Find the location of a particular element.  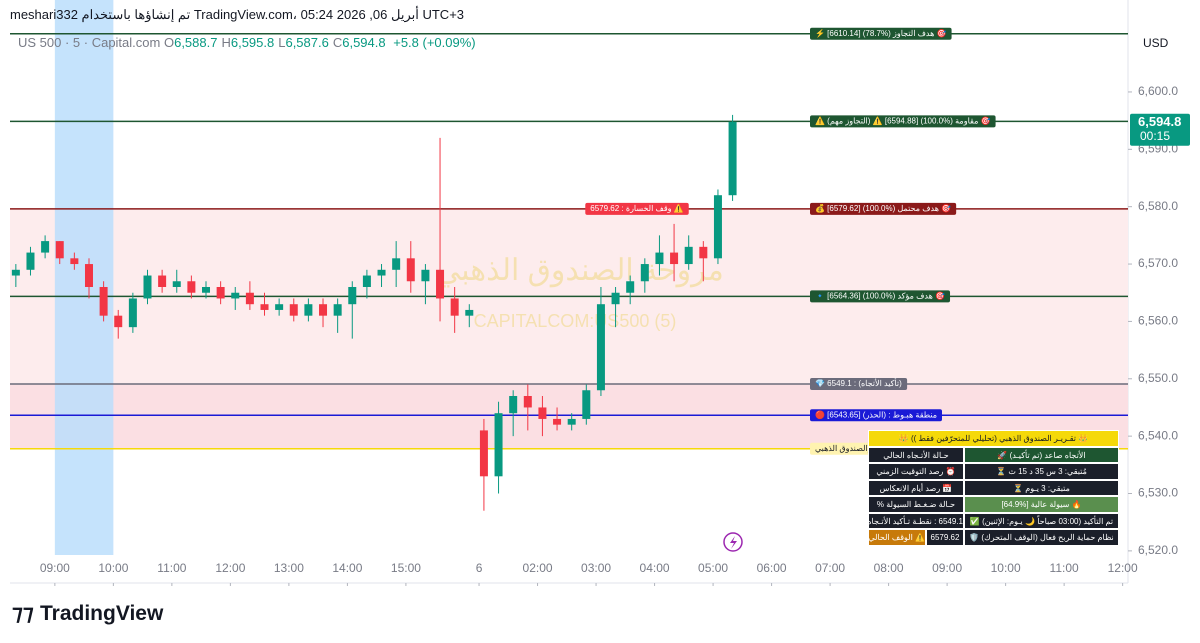

watermark: مروحة الصندوق الذهبي is located at coordinates (580, 271).